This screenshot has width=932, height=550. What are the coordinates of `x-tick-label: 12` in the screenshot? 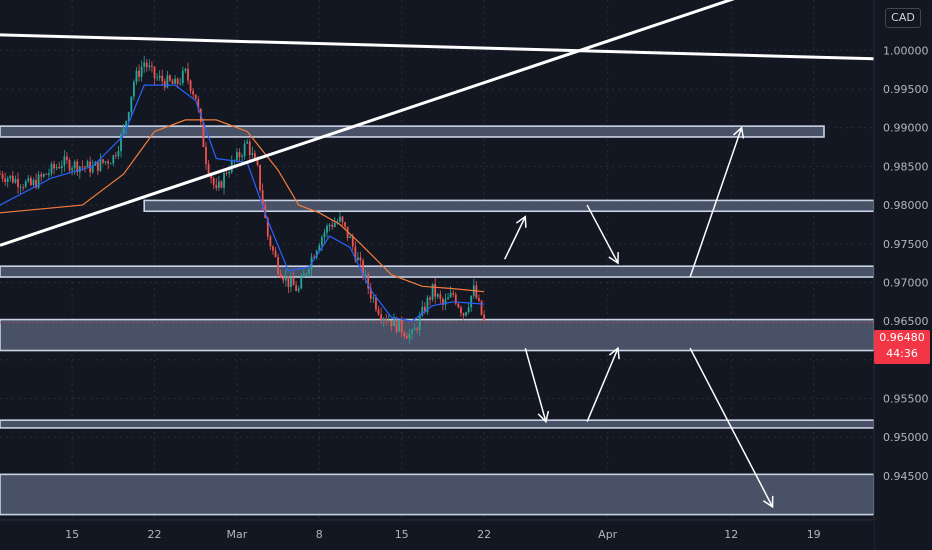 It's located at (731, 534).